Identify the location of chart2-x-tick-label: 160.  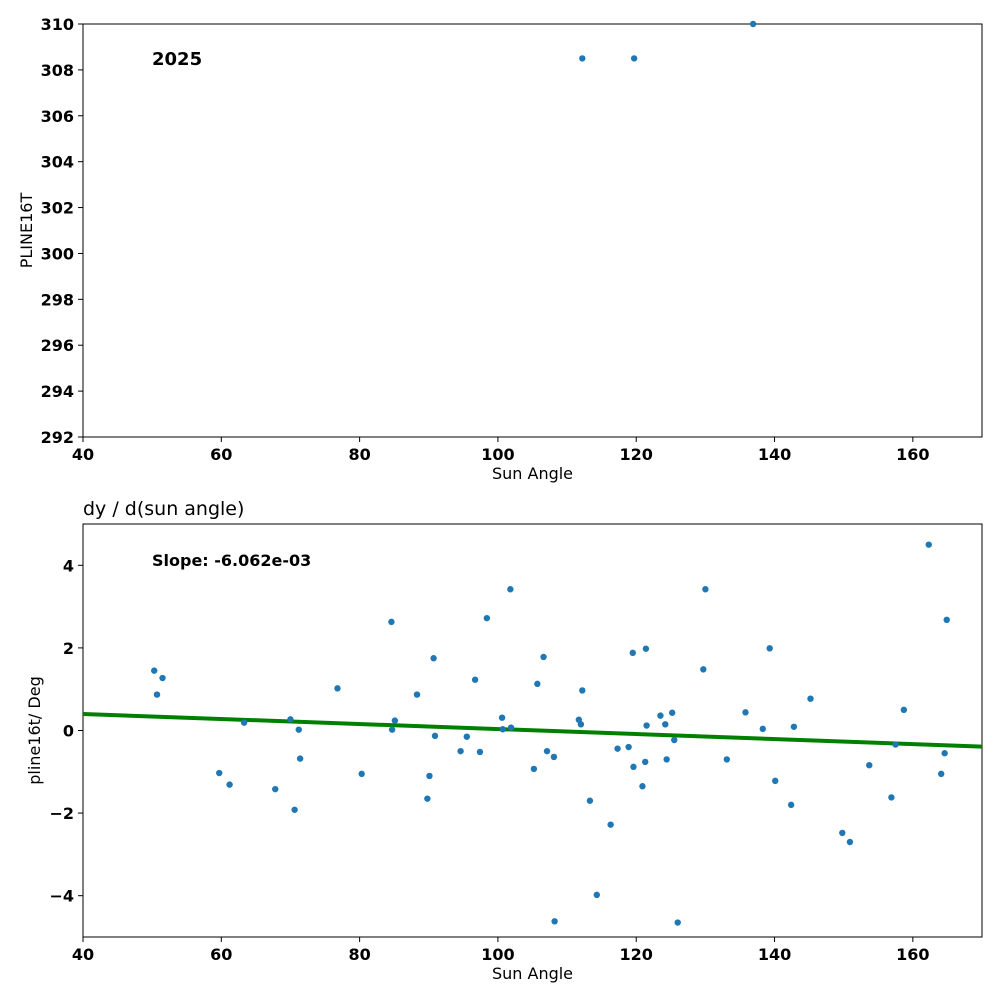
(912, 954).